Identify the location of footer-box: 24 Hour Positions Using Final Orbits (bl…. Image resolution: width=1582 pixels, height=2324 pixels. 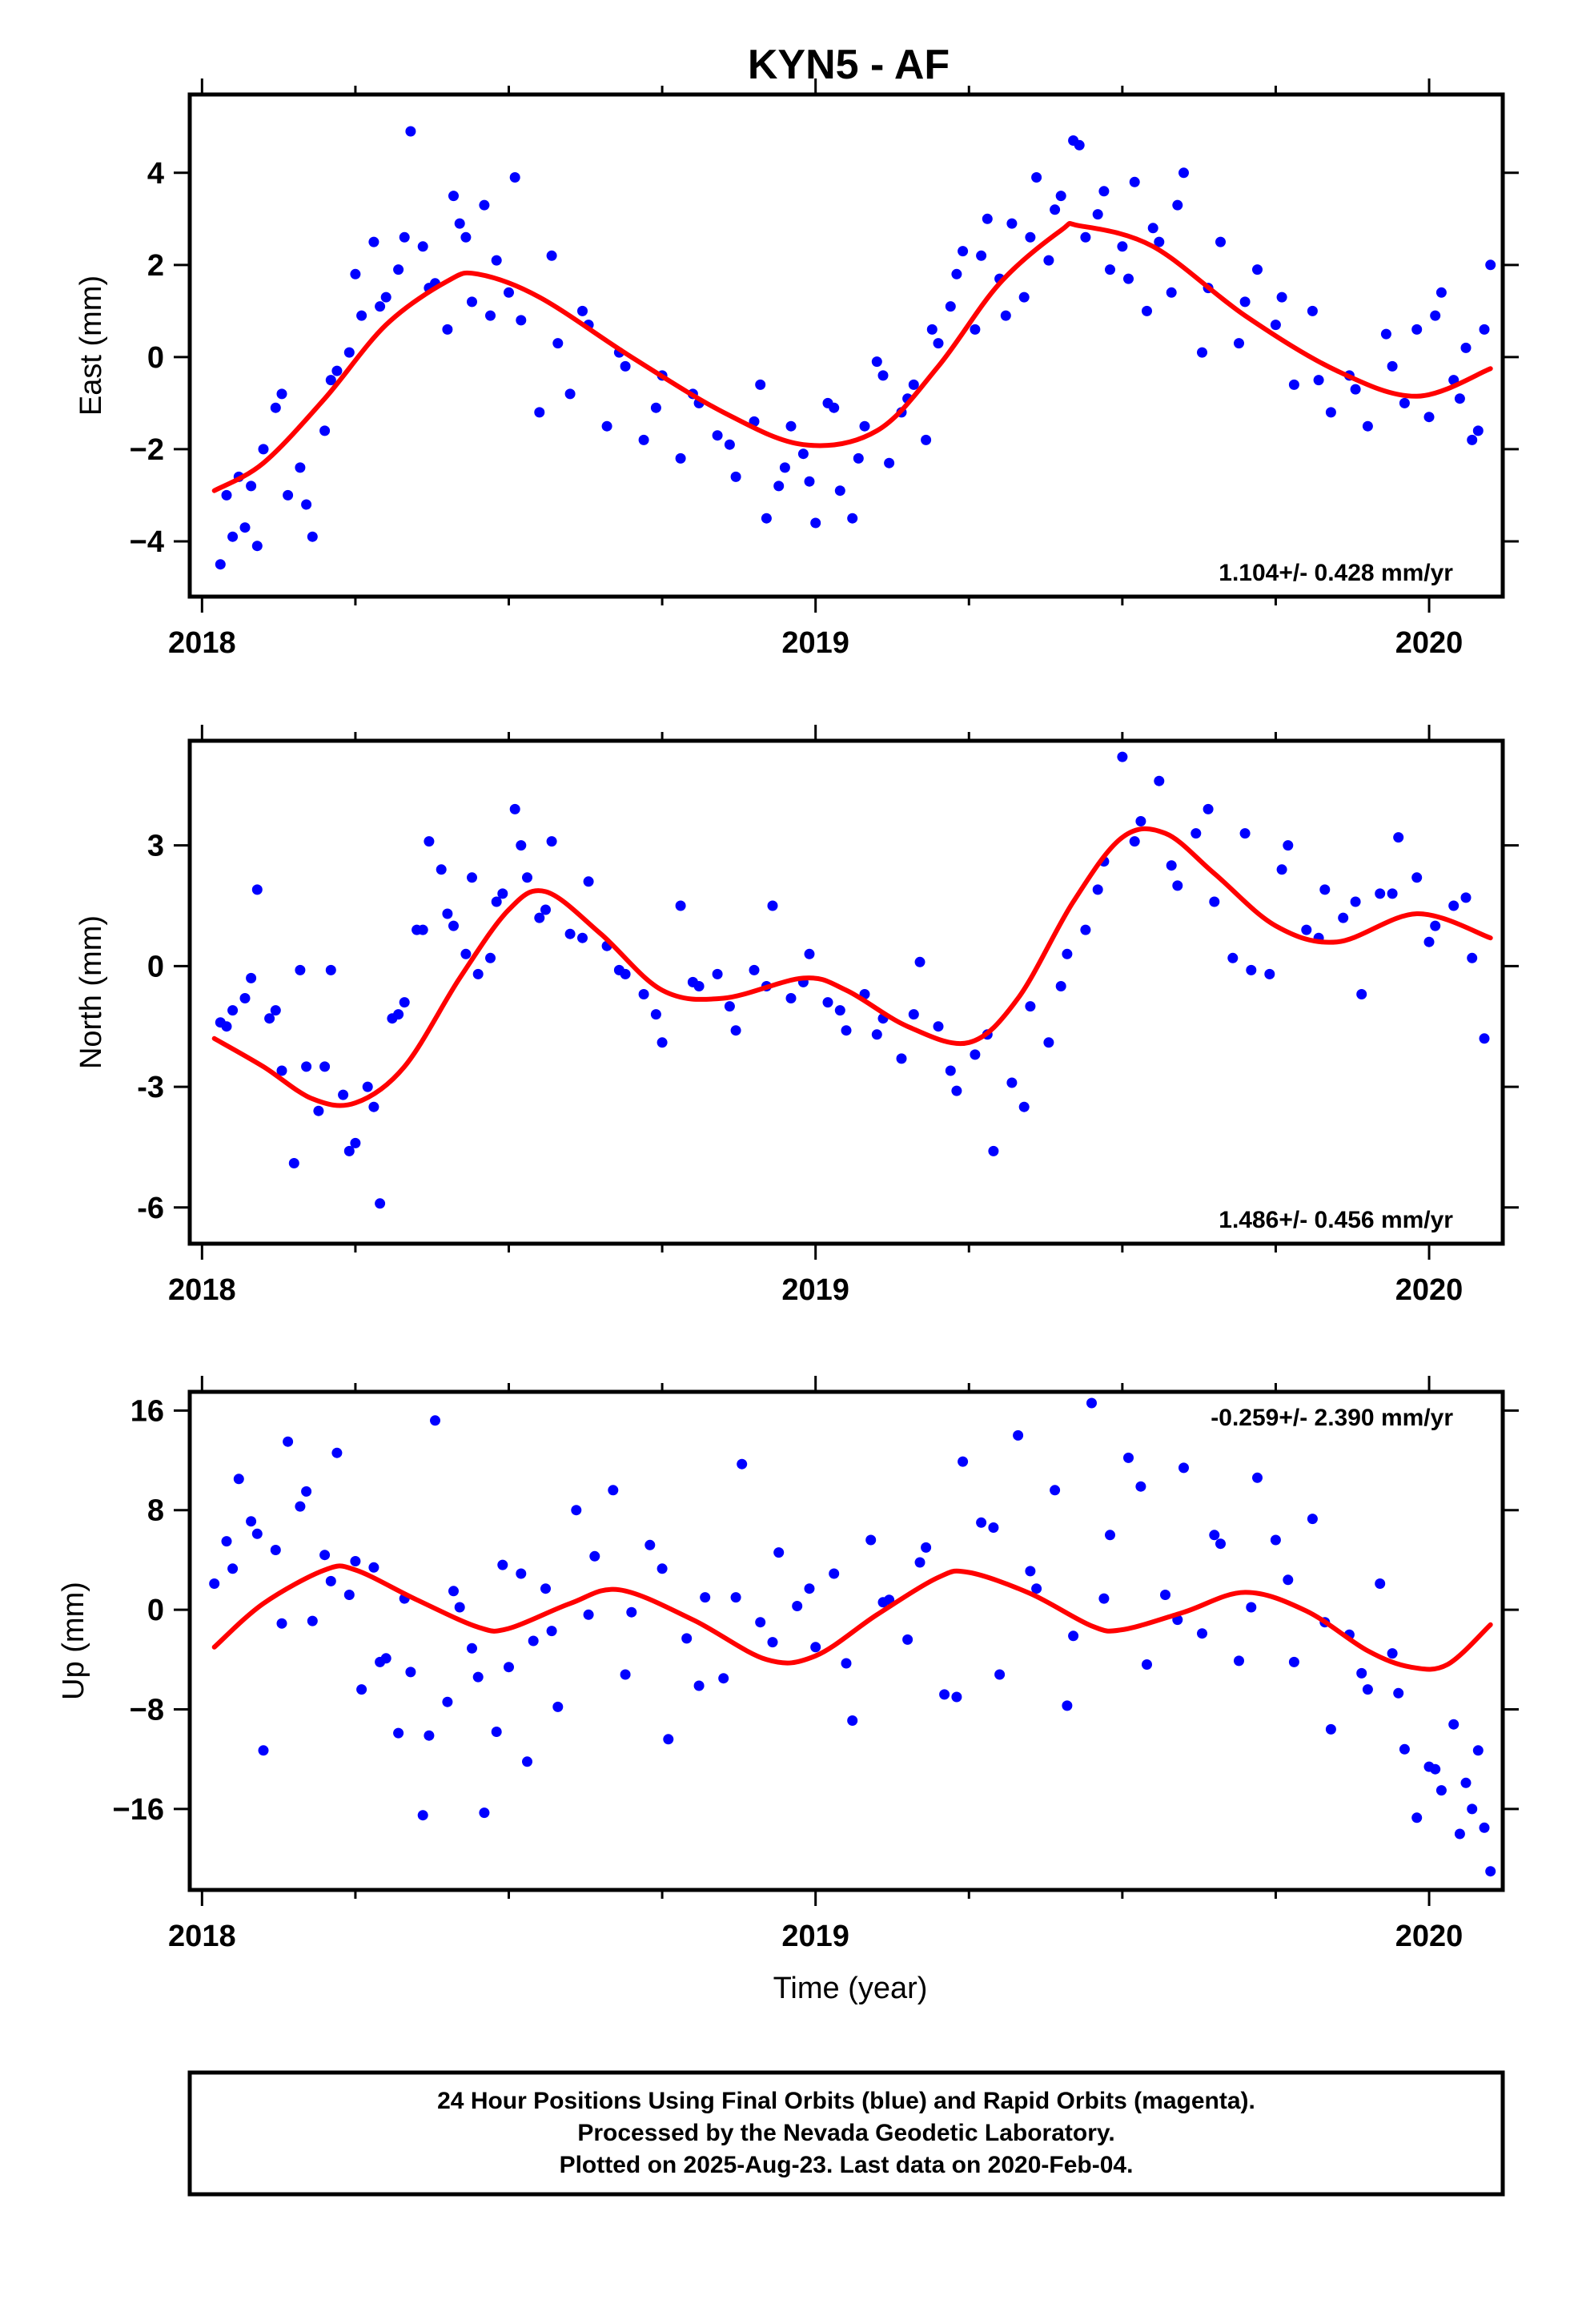
(846, 2133).